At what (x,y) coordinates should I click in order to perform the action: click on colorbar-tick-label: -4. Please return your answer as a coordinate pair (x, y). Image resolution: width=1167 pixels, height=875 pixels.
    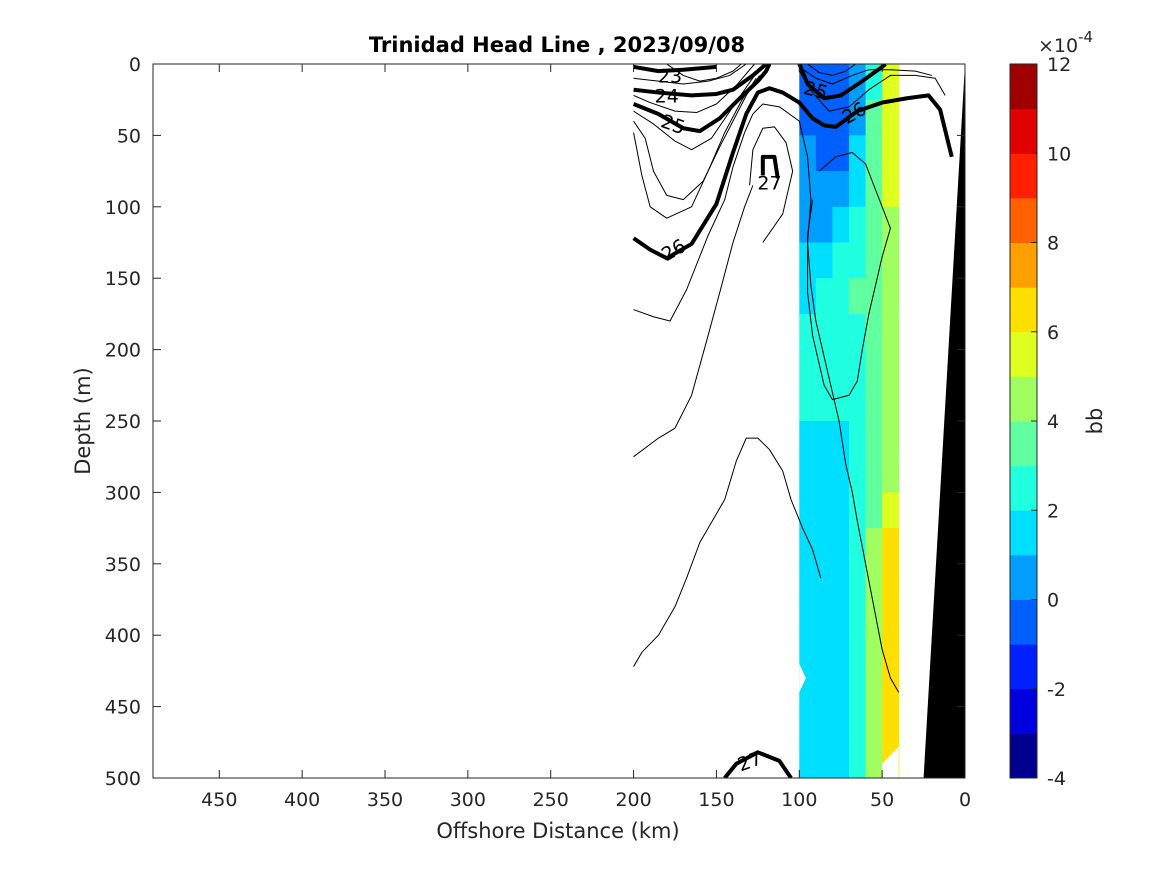
    Looking at the image, I should click on (1056, 779).